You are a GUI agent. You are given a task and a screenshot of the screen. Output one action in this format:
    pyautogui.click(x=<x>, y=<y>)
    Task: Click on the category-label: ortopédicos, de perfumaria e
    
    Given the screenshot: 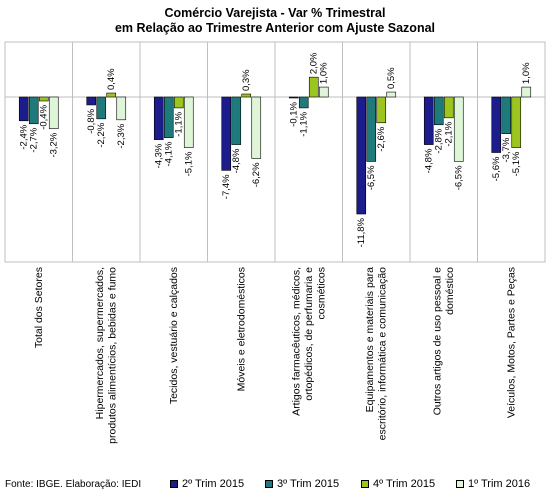 What is the action you would take?
    pyautogui.click(x=309, y=334)
    